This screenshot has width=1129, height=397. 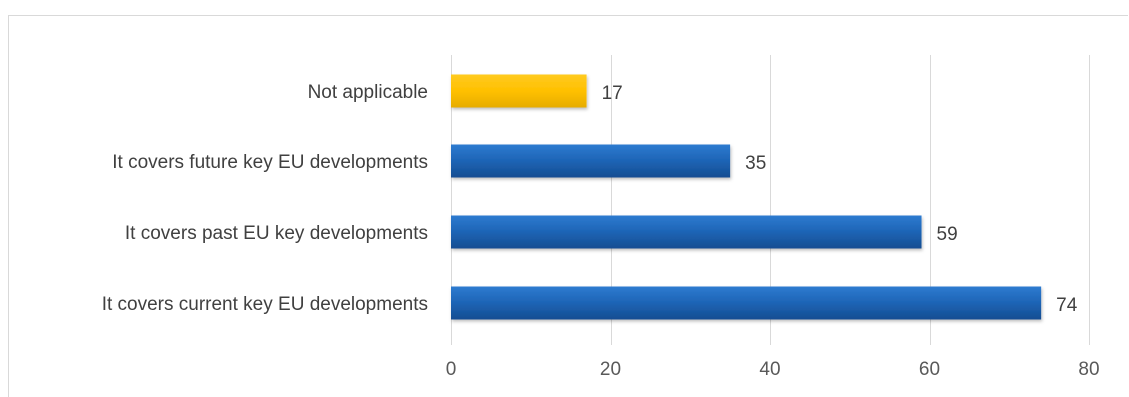 What do you see at coordinates (612, 93) in the screenshot?
I see `data-label-1: 17` at bounding box center [612, 93].